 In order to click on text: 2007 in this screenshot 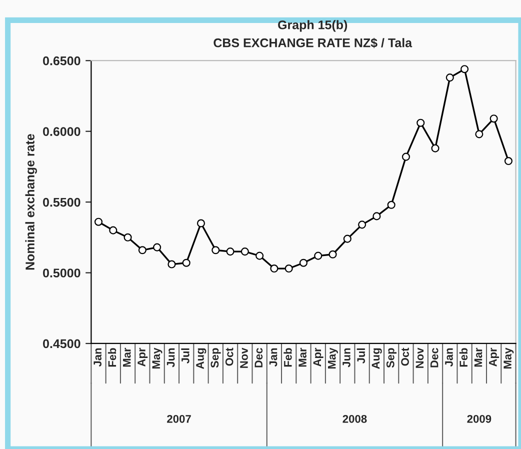, I will do `click(179, 418)`.